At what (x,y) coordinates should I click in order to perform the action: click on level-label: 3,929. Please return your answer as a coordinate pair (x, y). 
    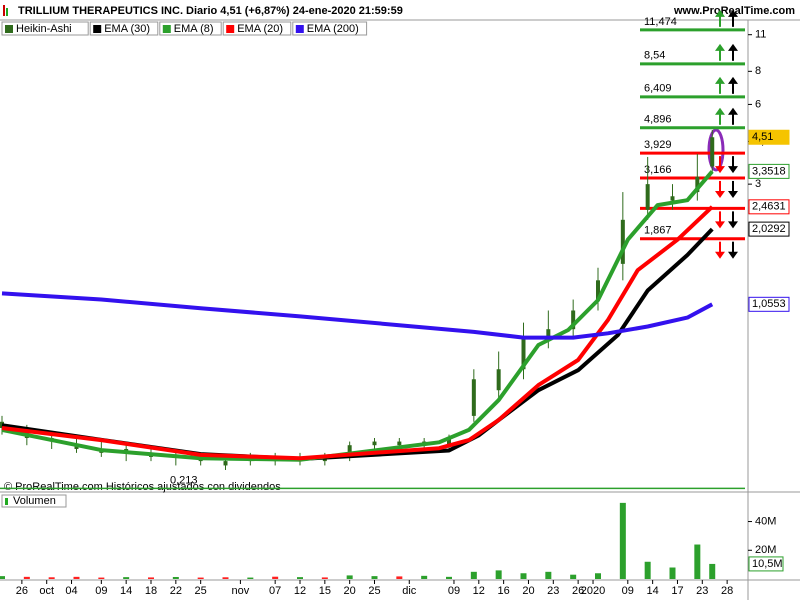
    Looking at the image, I should click on (658, 145).